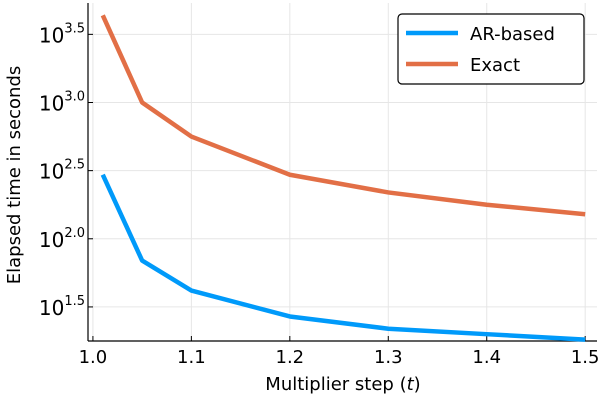  I want to click on y-tick-label: 101.5, so click(62, 307).